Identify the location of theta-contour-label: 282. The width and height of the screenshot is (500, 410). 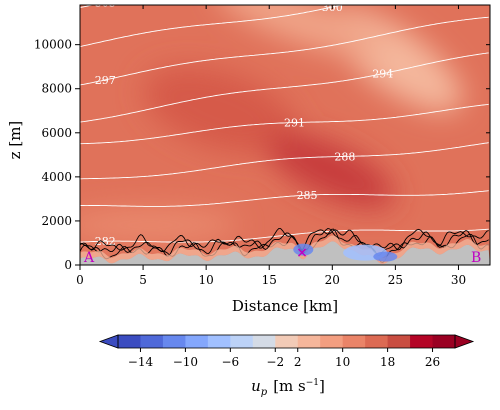
(105, 241).